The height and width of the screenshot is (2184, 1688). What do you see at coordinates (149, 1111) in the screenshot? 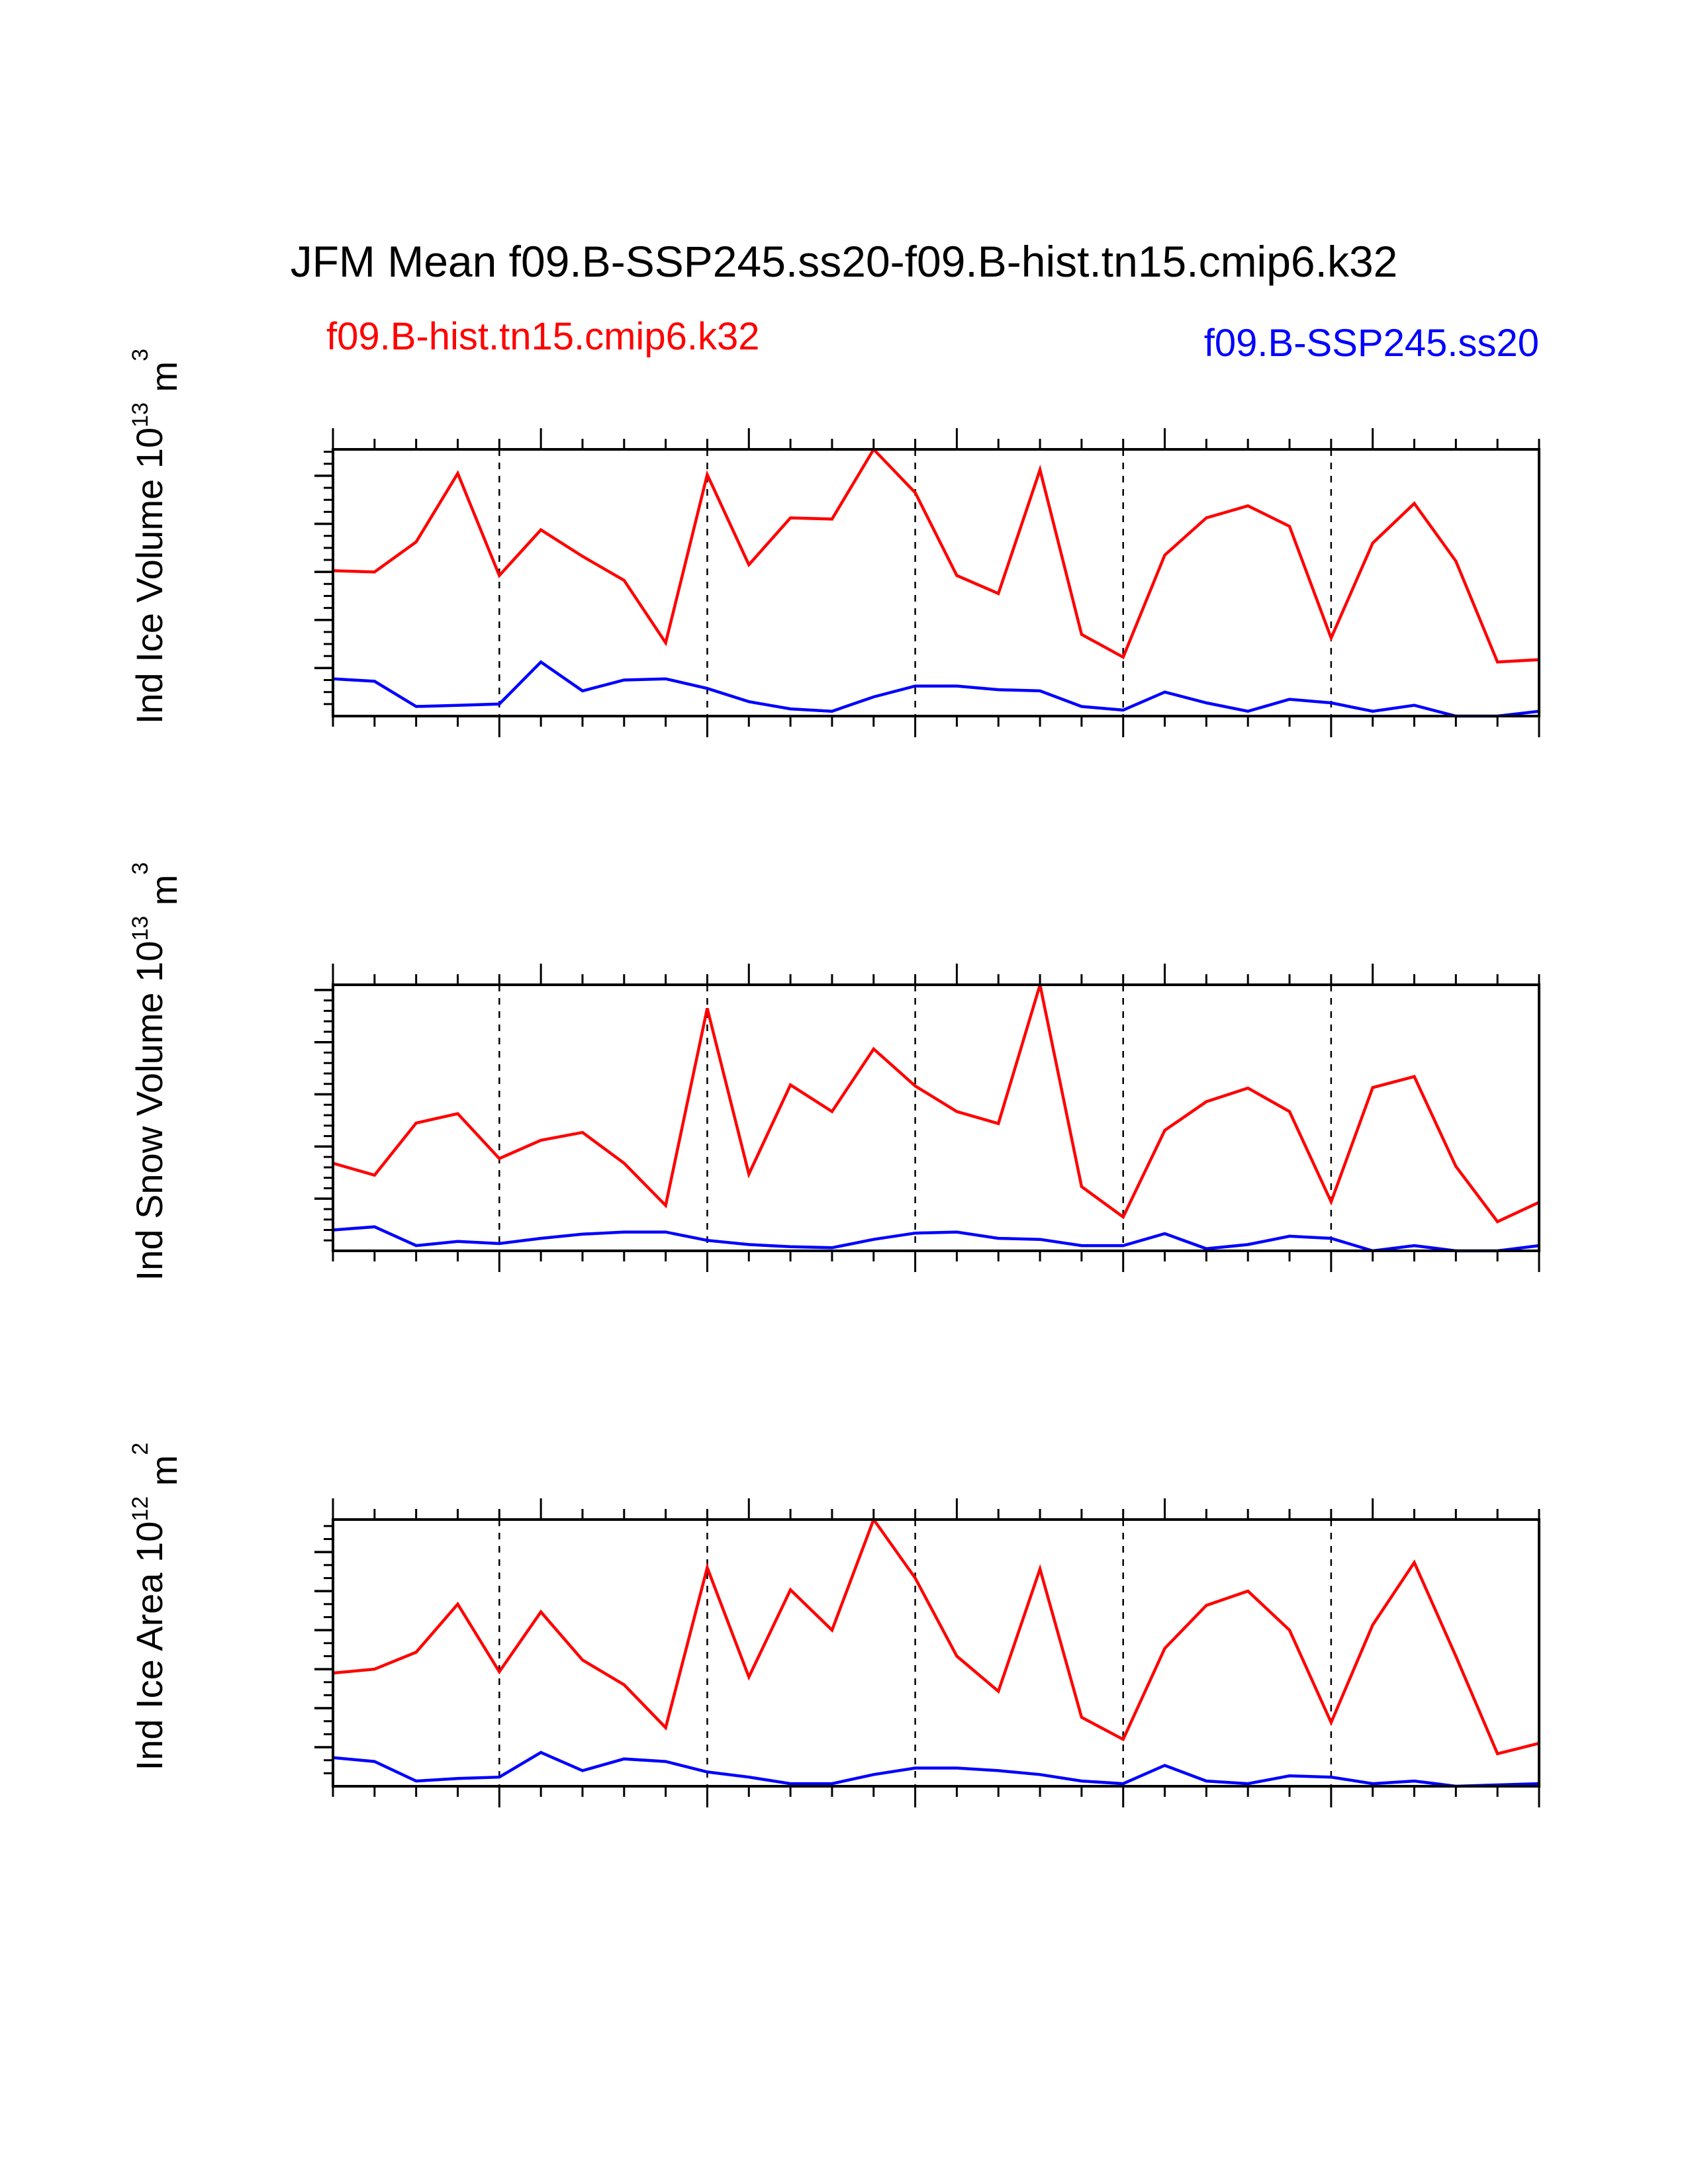
I see `y-title-base: Ind Snow Volume 10` at bounding box center [149, 1111].